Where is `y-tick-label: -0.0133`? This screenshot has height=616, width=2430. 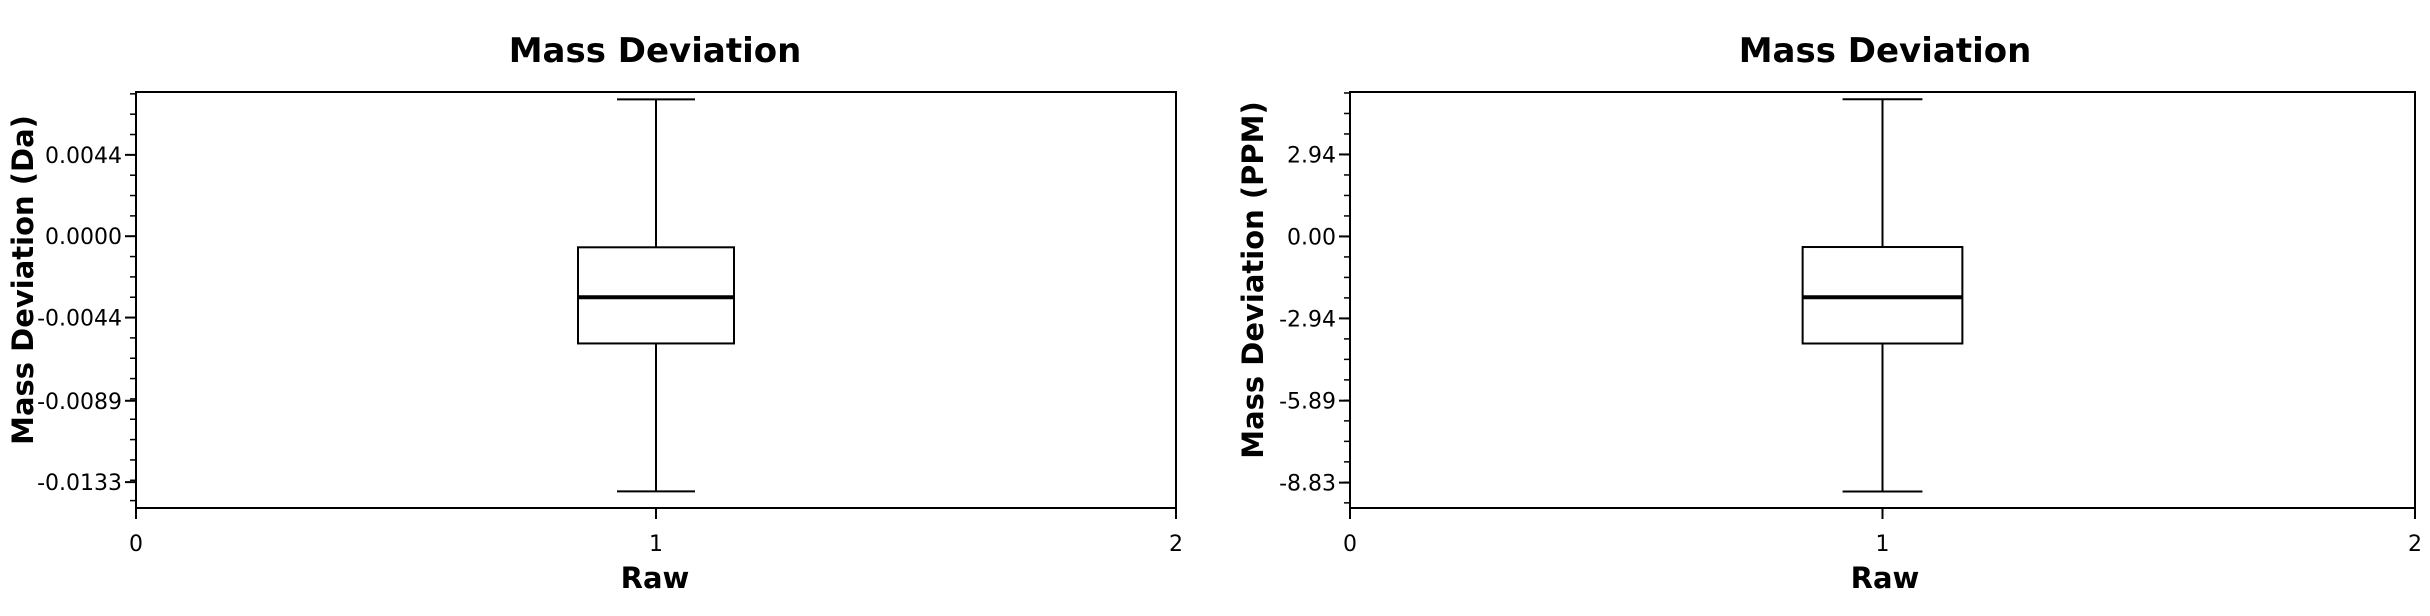 y-tick-label: -0.0133 is located at coordinates (79, 483).